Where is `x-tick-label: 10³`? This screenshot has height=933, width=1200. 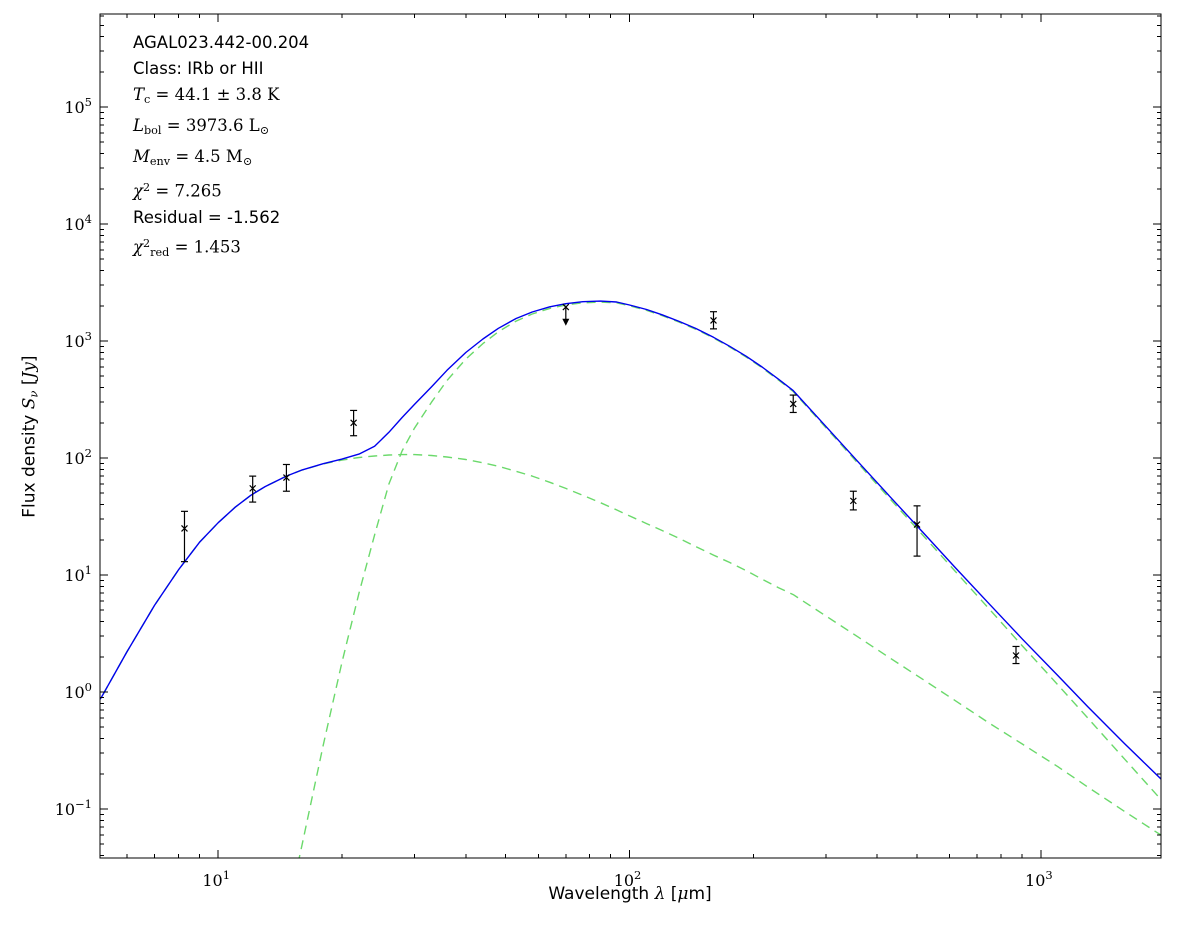 x-tick-label: 10³ is located at coordinates (1039, 879).